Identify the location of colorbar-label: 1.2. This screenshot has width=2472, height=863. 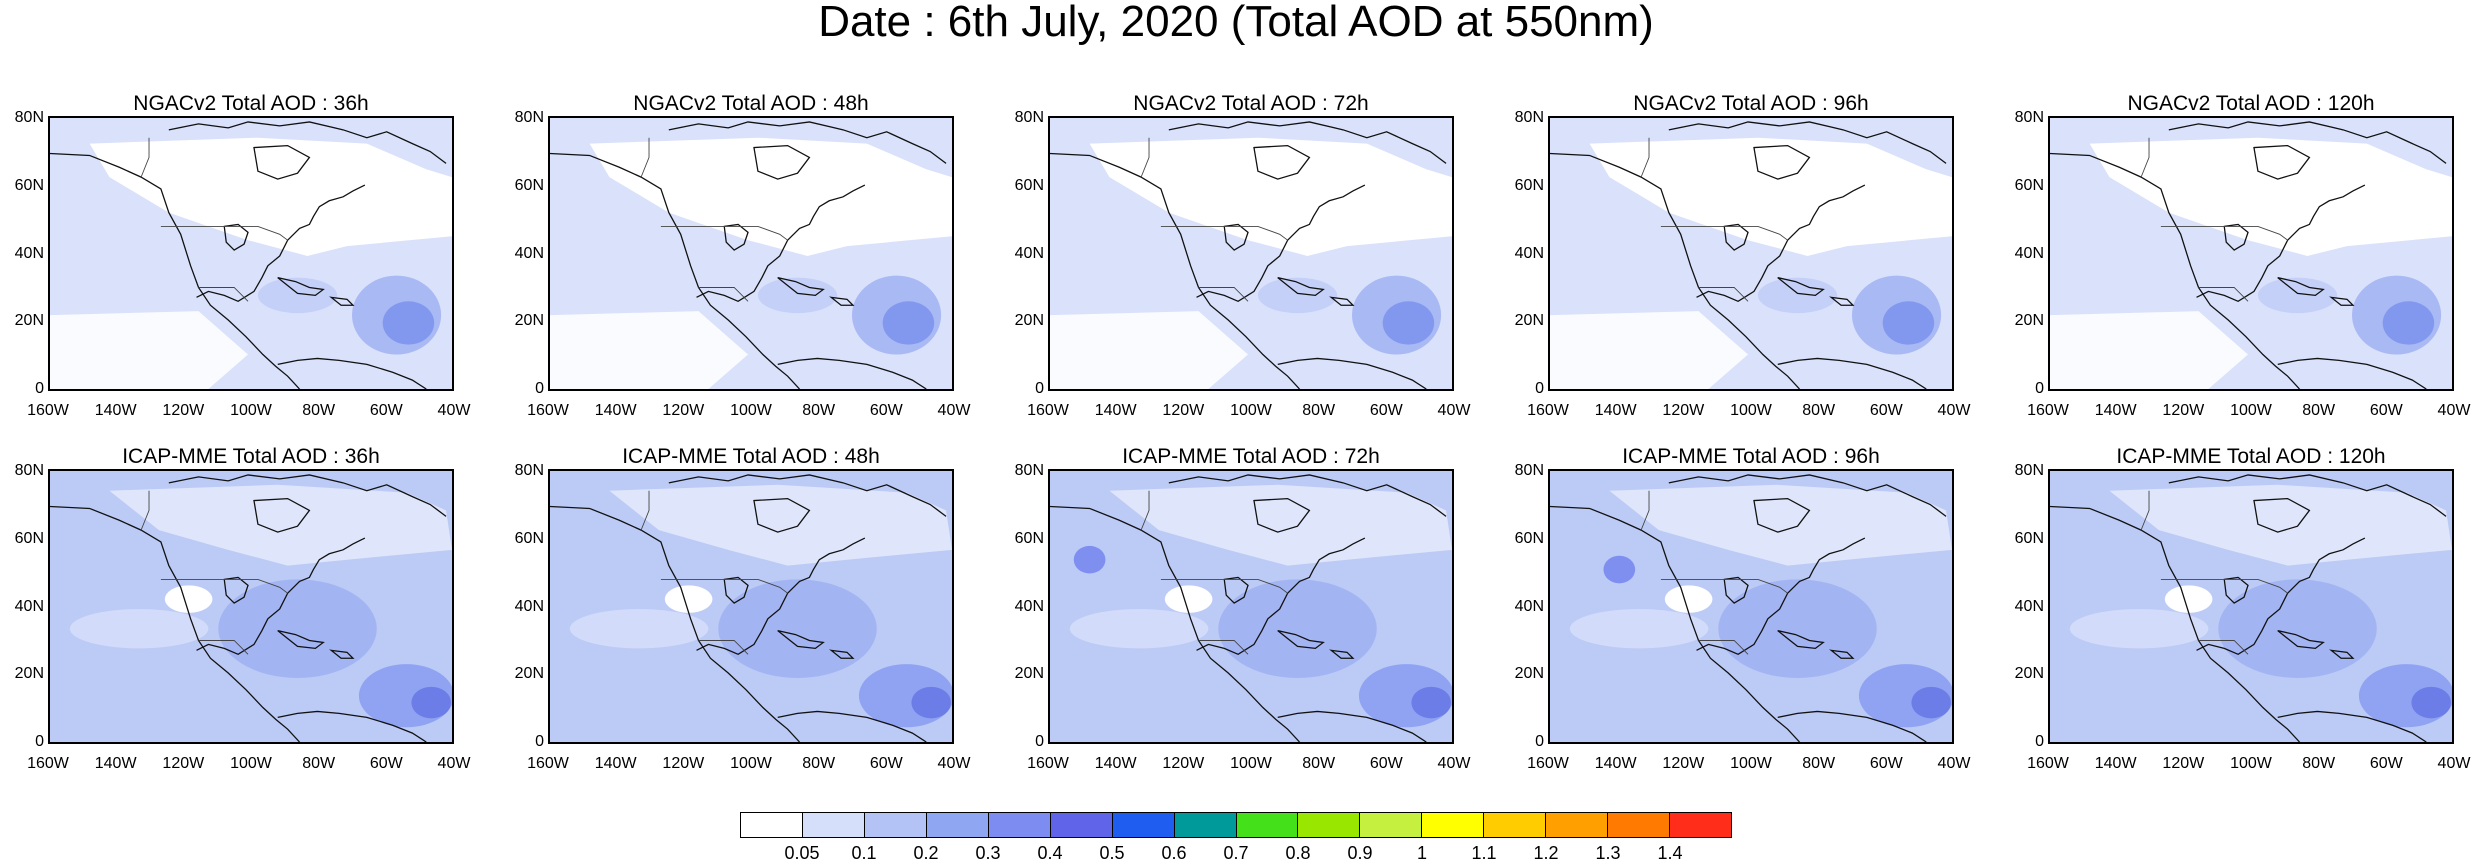
(1546, 853).